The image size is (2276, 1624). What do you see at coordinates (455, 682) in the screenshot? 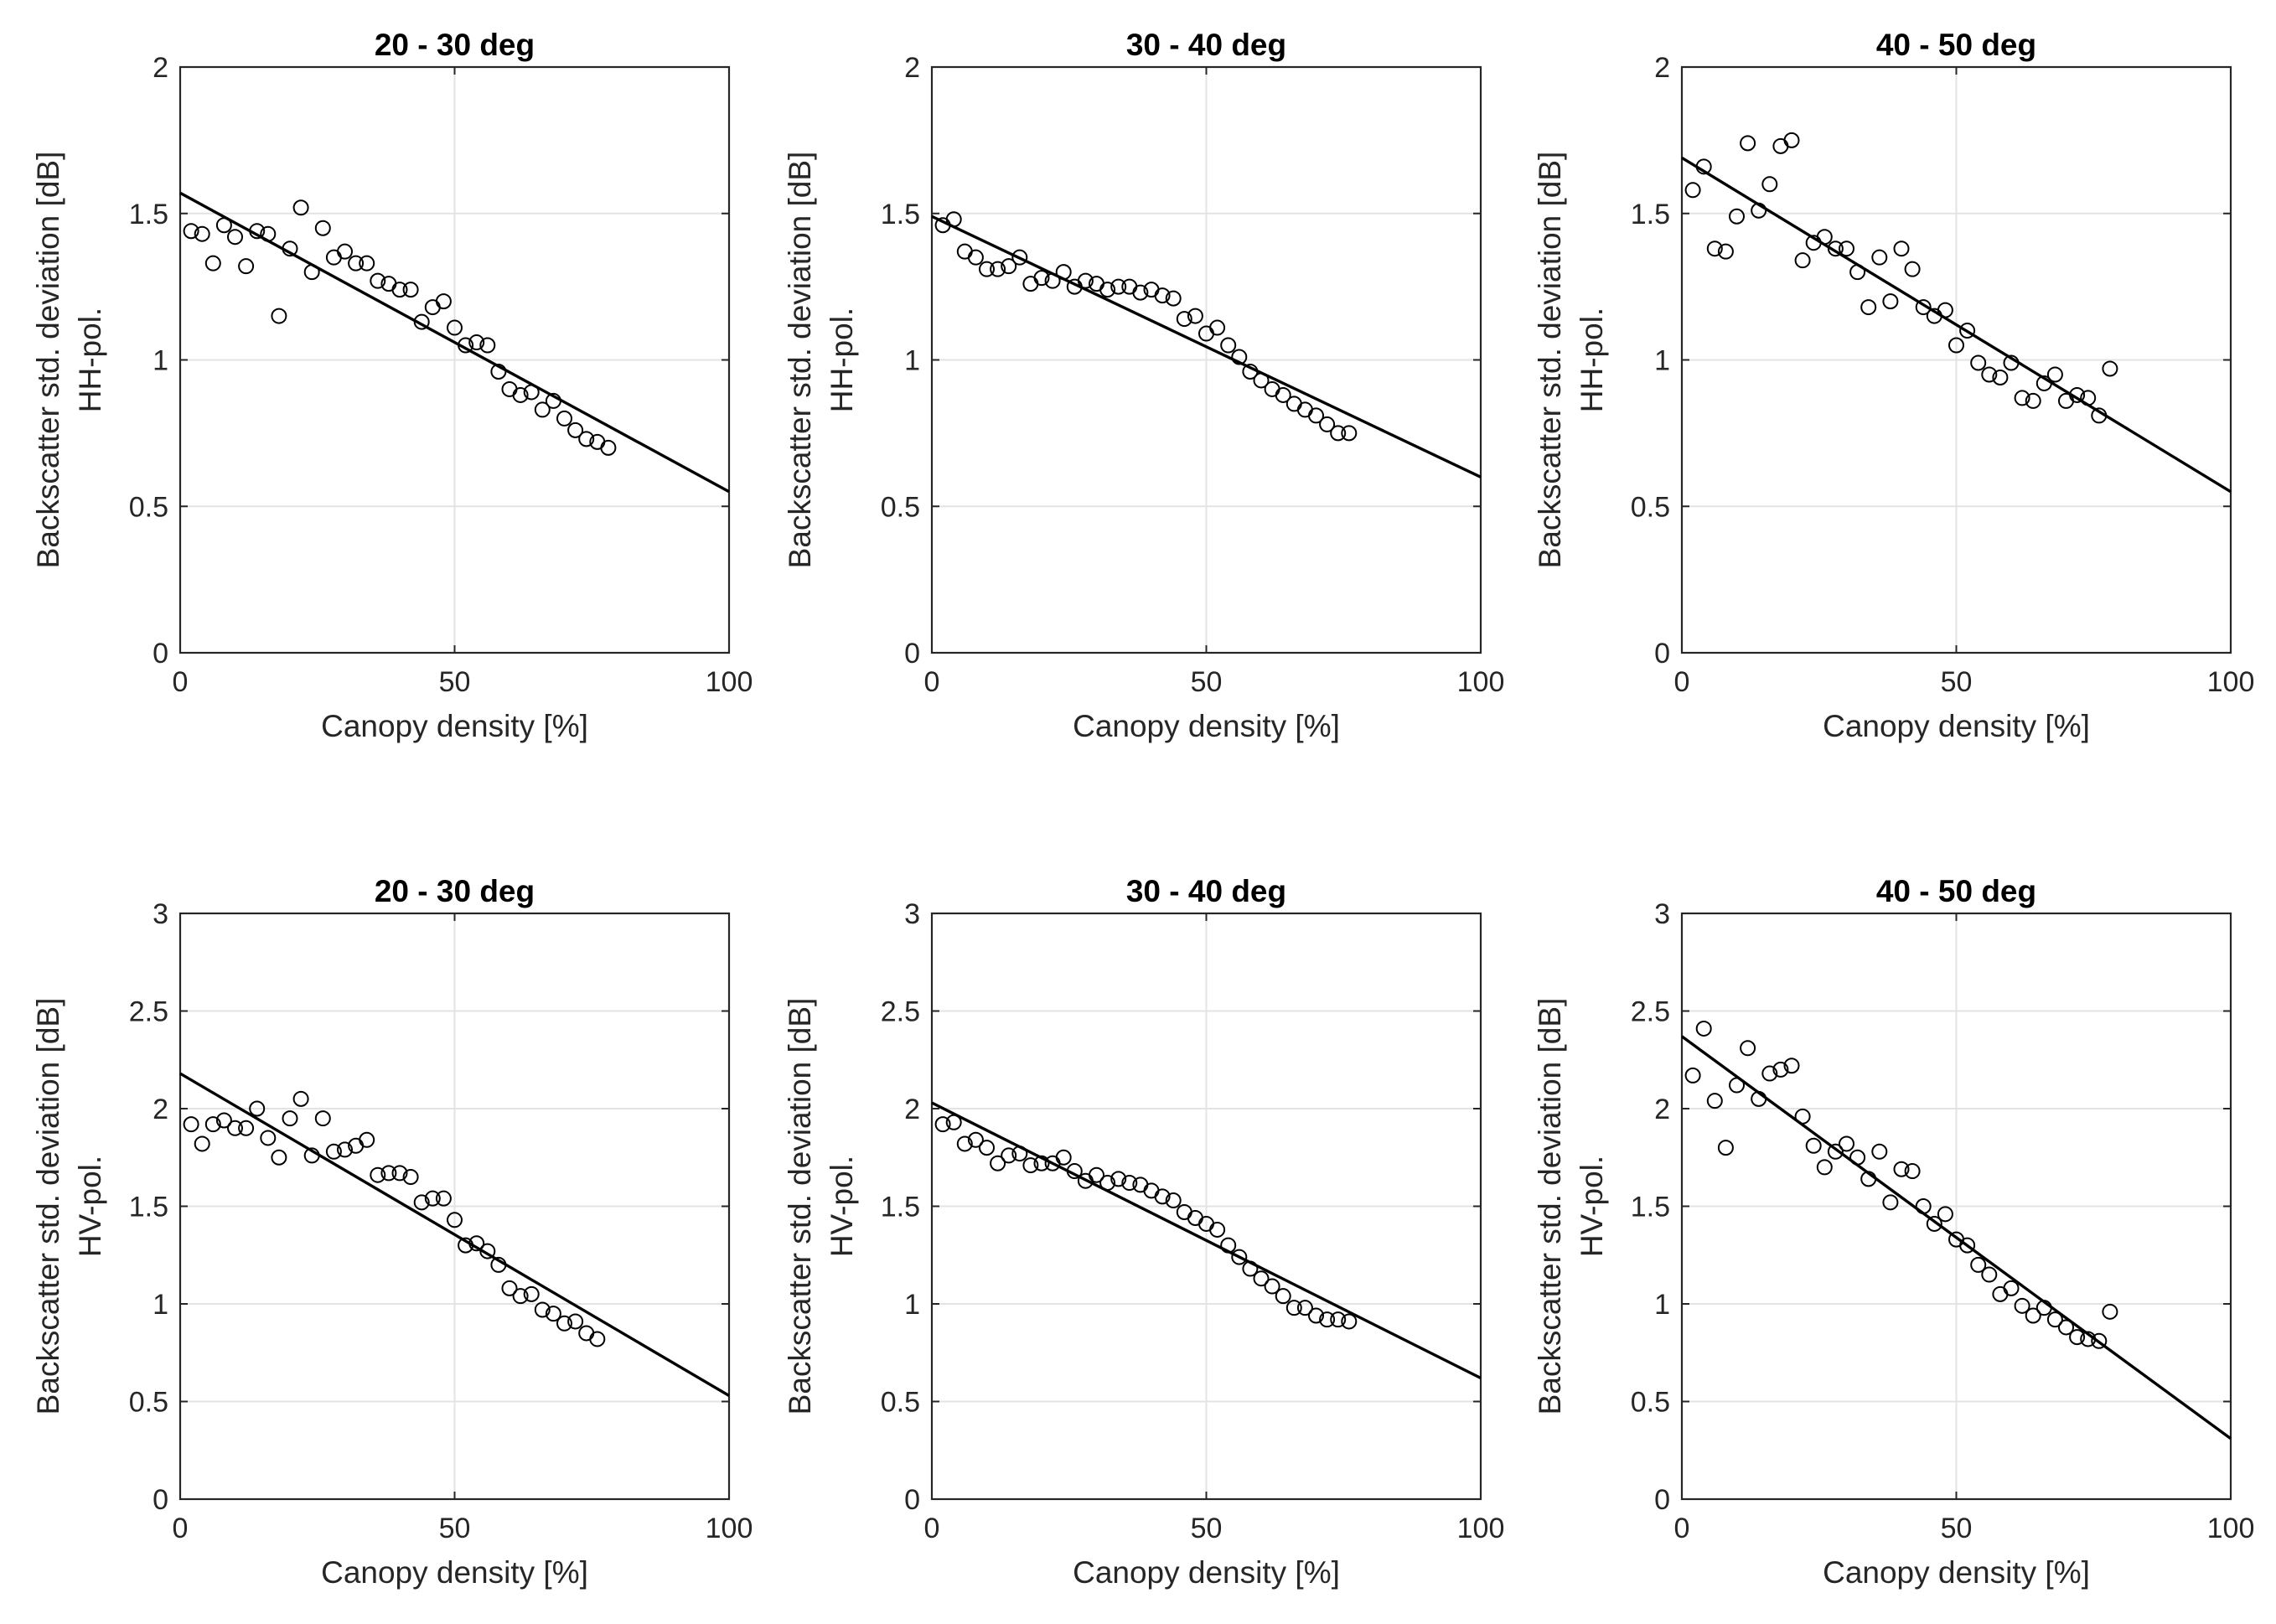
I see `x-tick-label: 50` at bounding box center [455, 682].